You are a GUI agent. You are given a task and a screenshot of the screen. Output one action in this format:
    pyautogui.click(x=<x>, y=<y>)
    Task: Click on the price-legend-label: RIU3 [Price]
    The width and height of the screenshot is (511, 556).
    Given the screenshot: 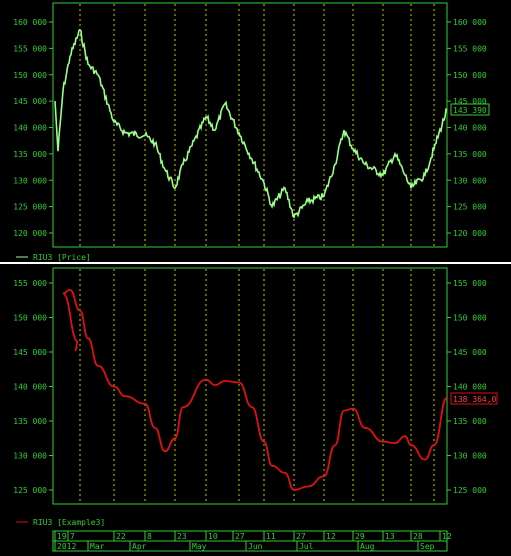 What is the action you would take?
    pyautogui.click(x=62, y=257)
    